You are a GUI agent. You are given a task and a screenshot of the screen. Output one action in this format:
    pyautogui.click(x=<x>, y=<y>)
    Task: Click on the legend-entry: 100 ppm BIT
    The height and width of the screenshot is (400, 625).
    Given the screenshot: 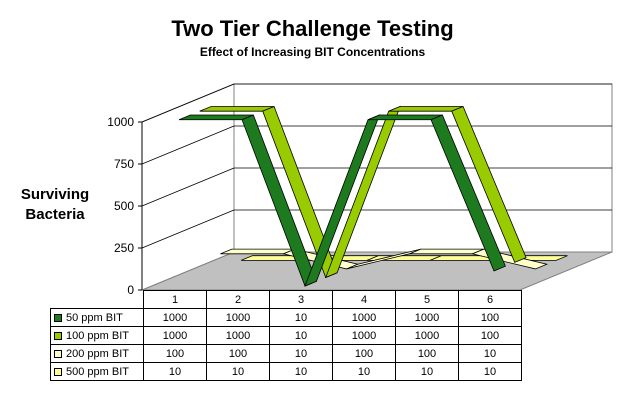 What is the action you would take?
    pyautogui.click(x=97, y=335)
    